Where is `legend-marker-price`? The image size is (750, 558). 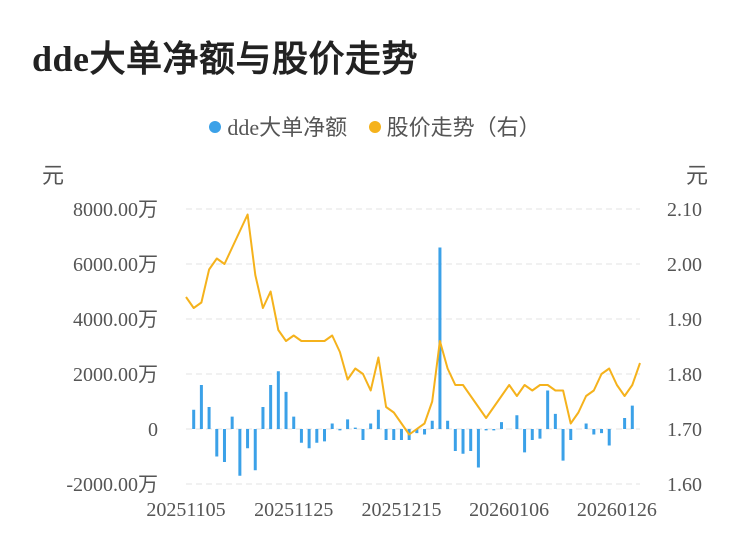
legend-marker-price is located at coordinates (374, 127).